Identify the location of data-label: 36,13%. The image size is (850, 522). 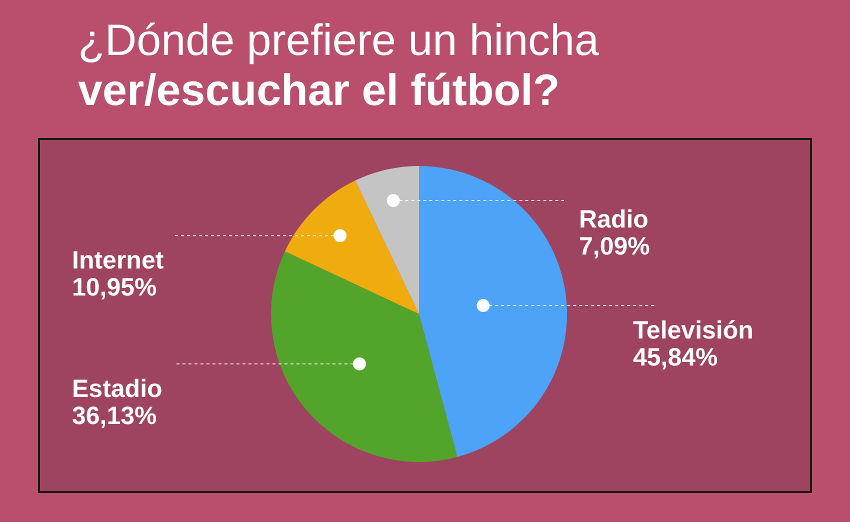
(114, 416).